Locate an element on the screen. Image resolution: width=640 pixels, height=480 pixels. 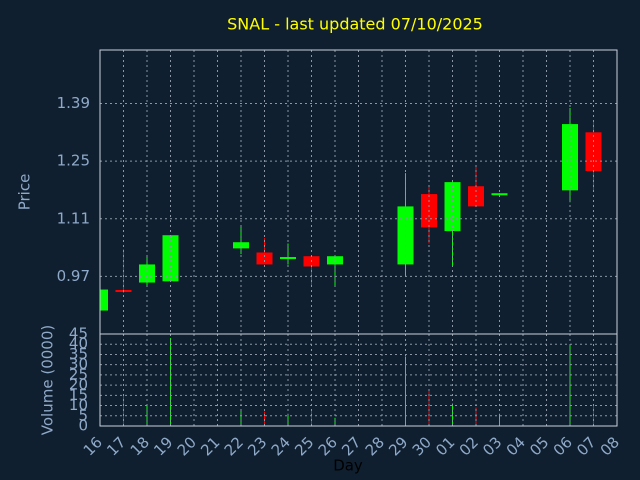
y-axis-label: Price is located at coordinates (25, 192).